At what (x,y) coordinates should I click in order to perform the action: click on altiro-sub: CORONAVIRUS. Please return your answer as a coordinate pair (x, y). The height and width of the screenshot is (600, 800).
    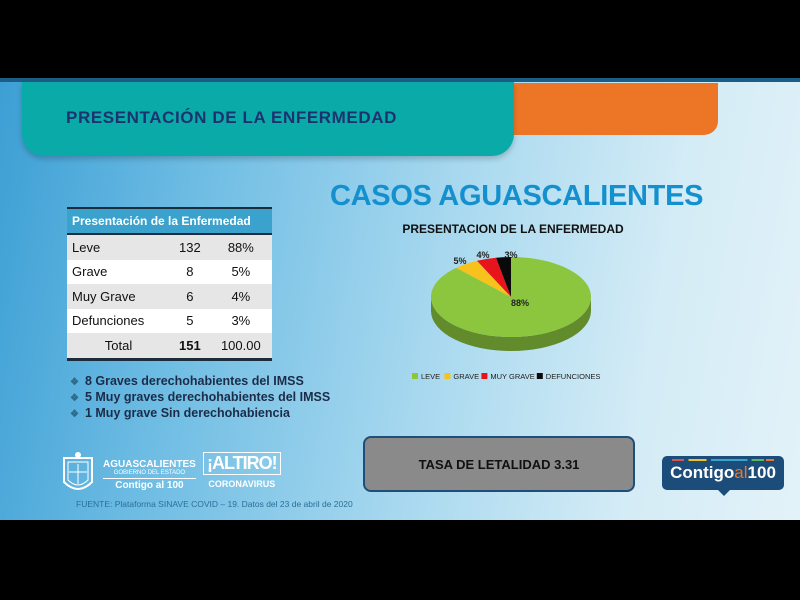
    Looking at the image, I should click on (242, 484).